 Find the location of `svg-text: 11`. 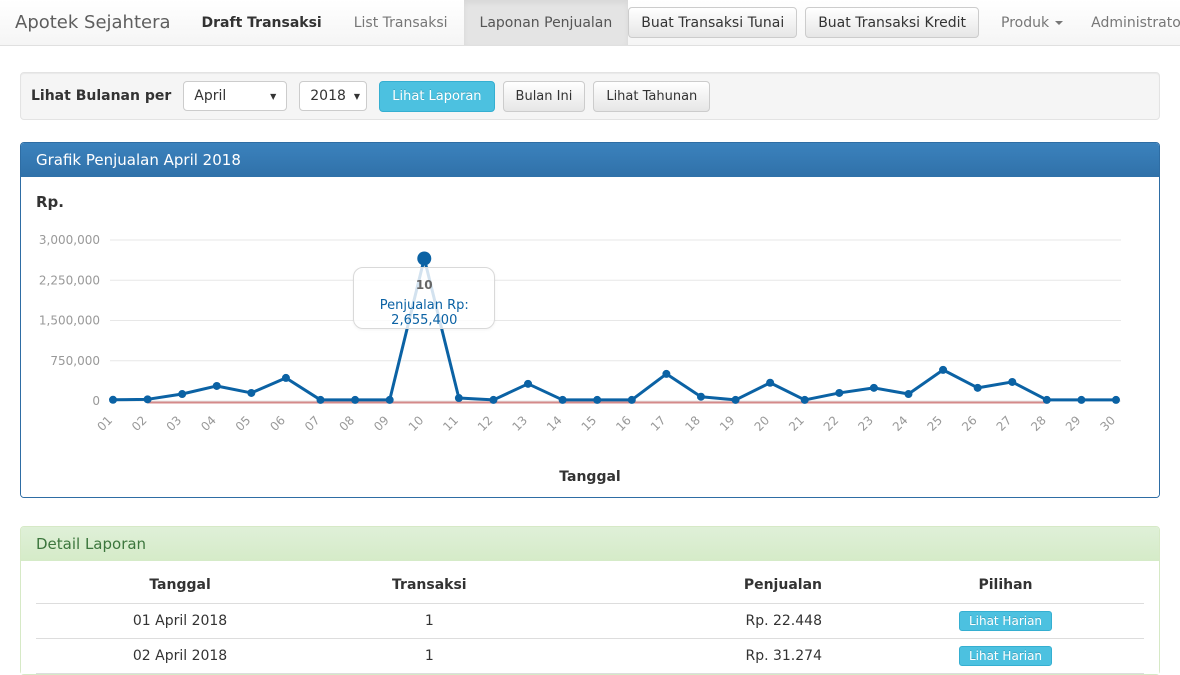

svg-text: 11 is located at coordinates (450, 423).